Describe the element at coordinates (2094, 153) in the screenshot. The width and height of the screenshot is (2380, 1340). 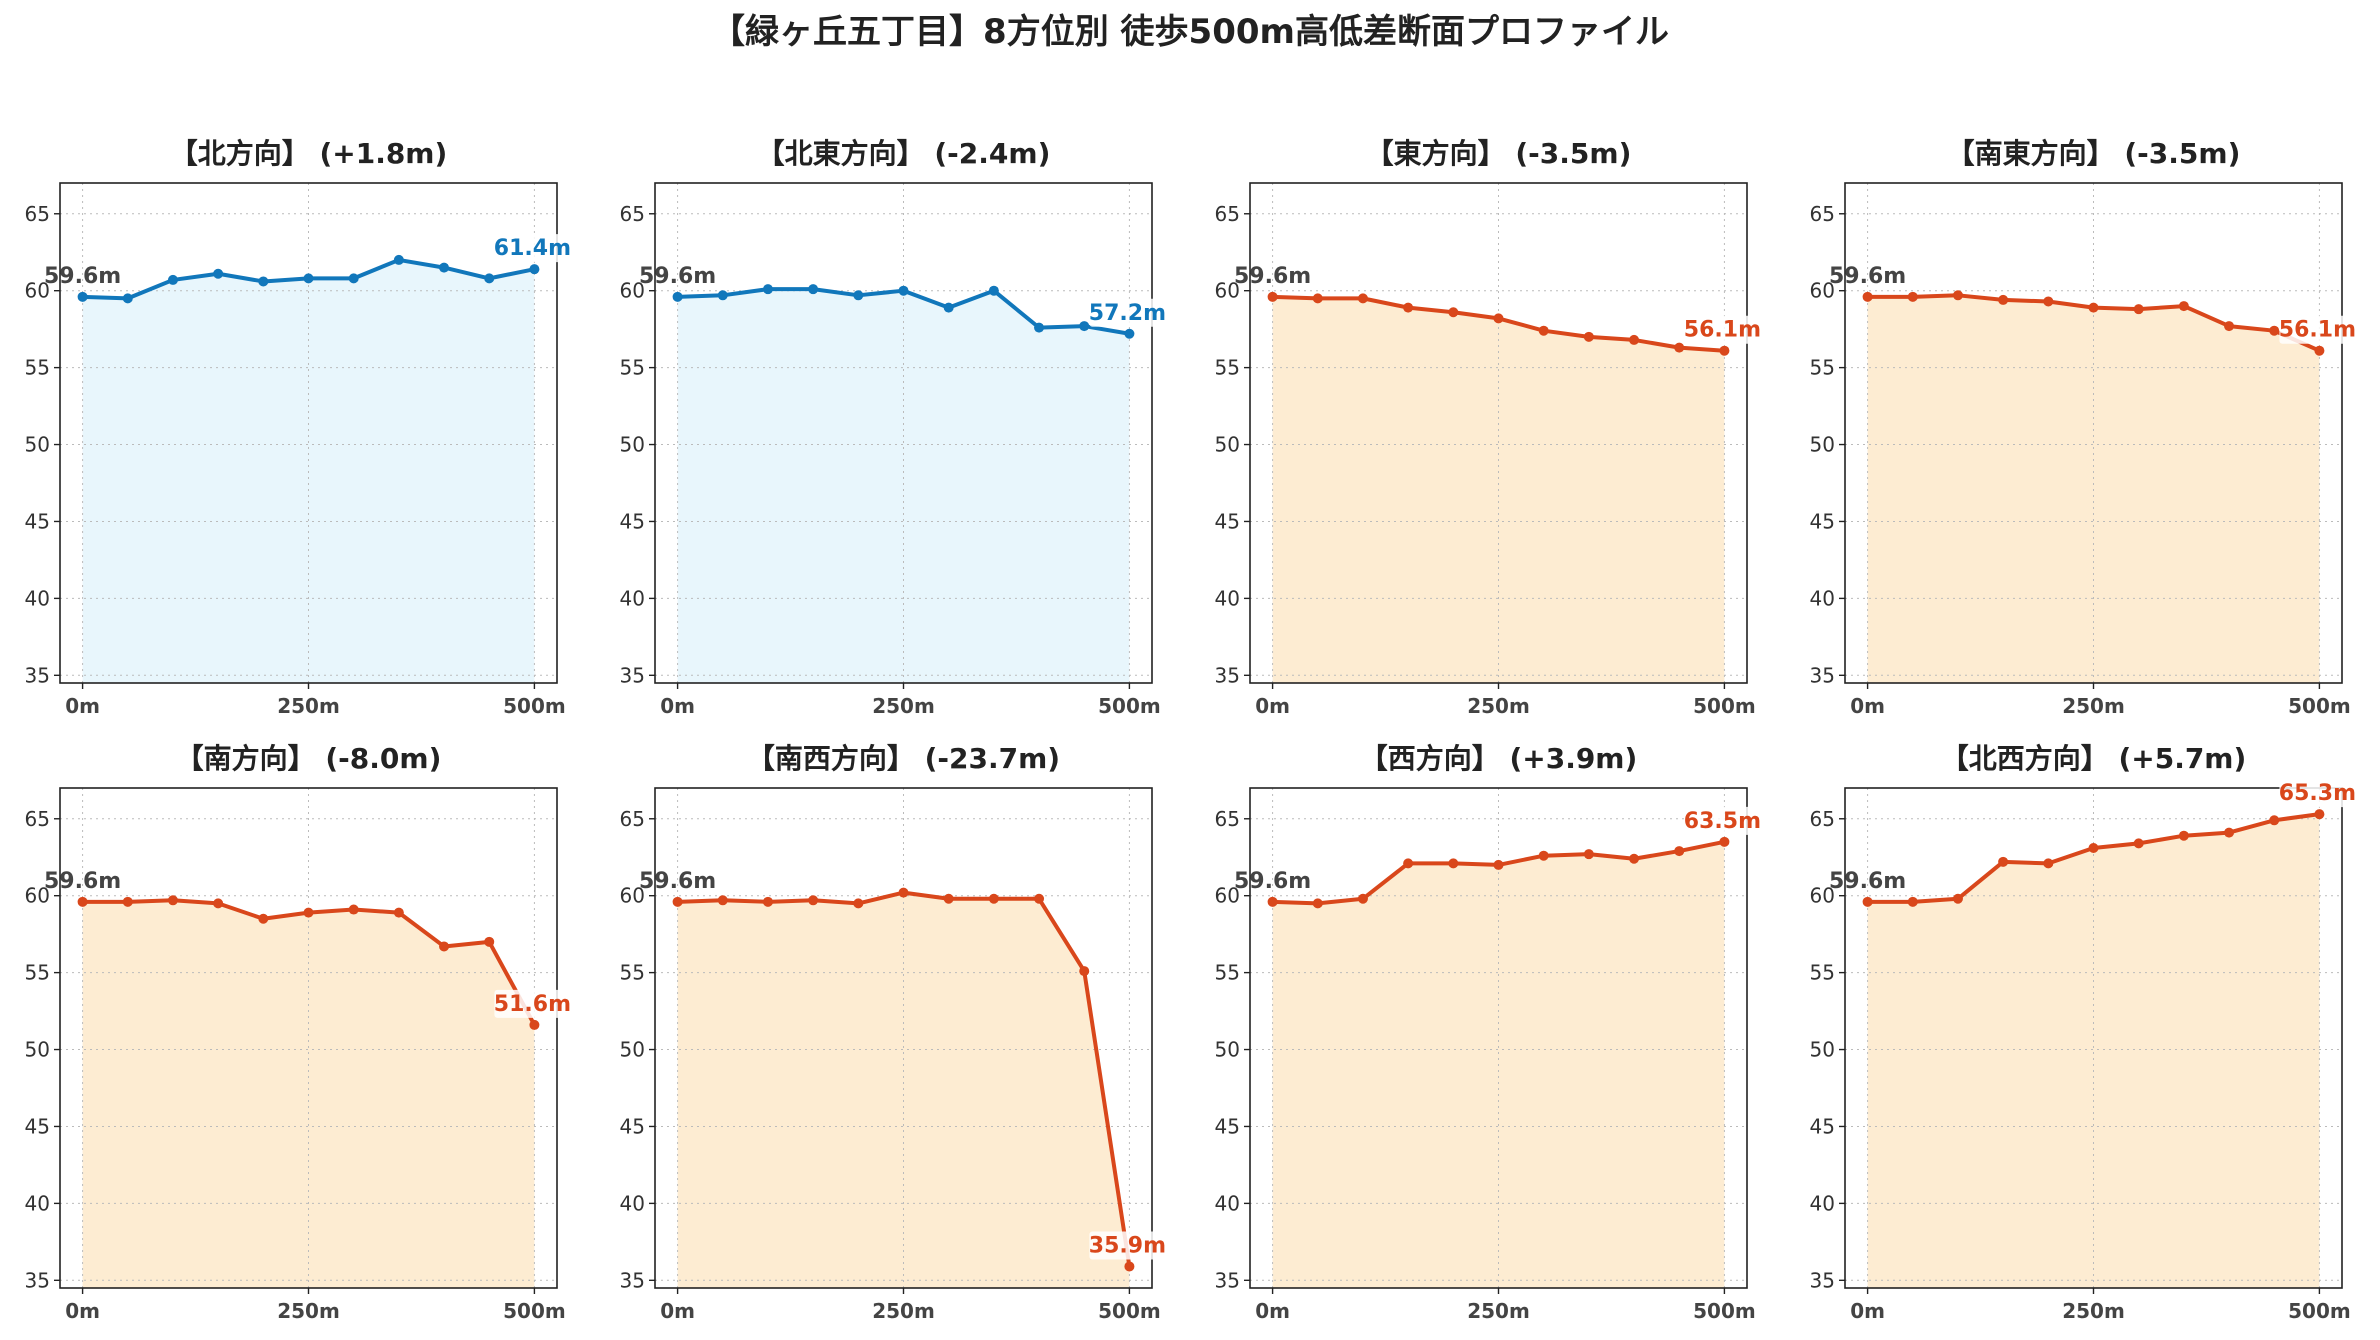
I see `panel-title: 【南東方向】 (-3.5m)` at that location.